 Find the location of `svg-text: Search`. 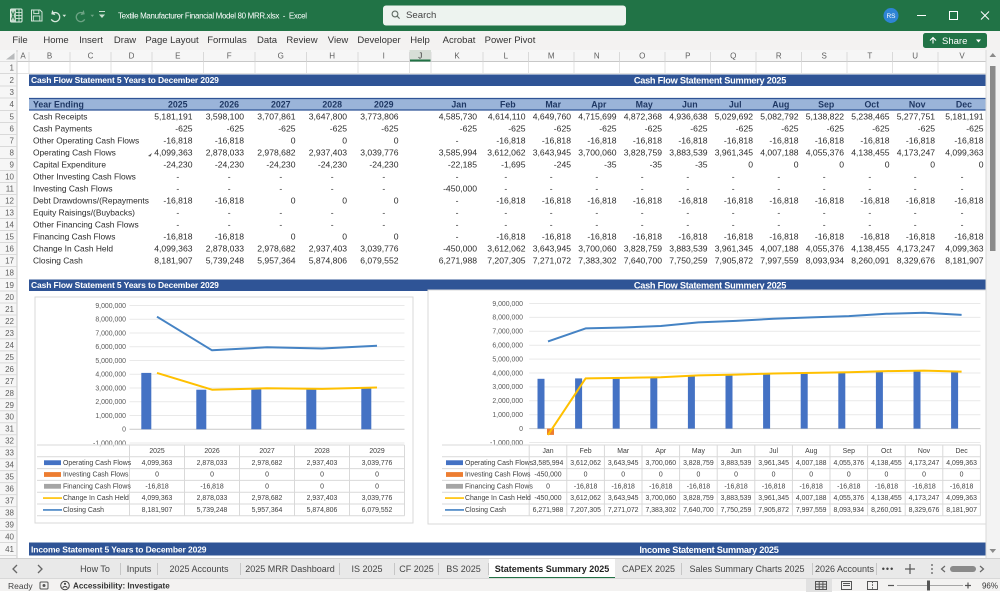

svg-text: Search is located at coordinates (421, 15).